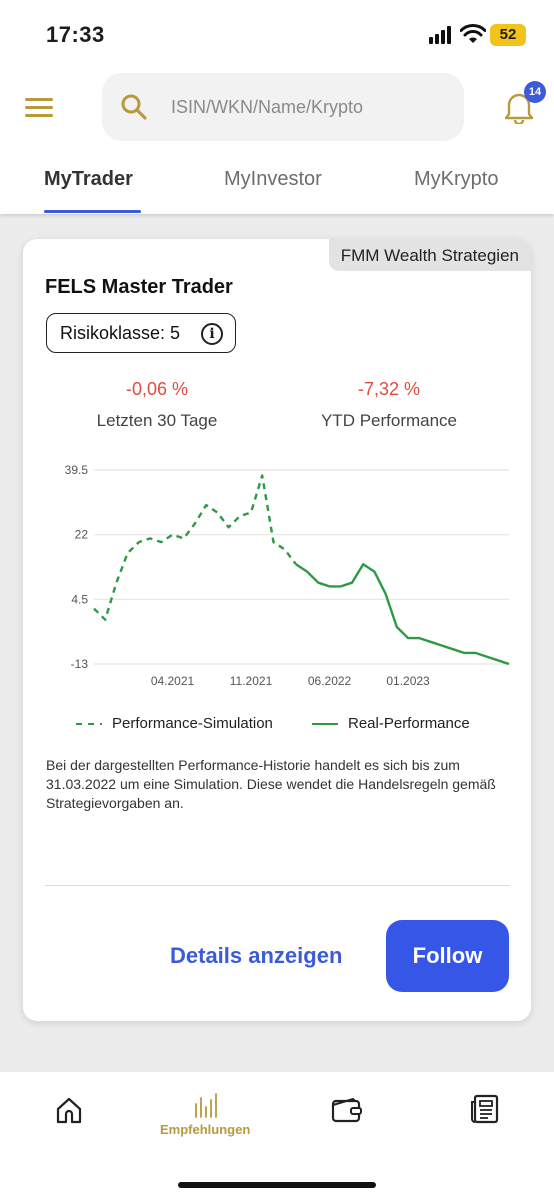  What do you see at coordinates (277, 1185) in the screenshot?
I see `home-indicator` at bounding box center [277, 1185].